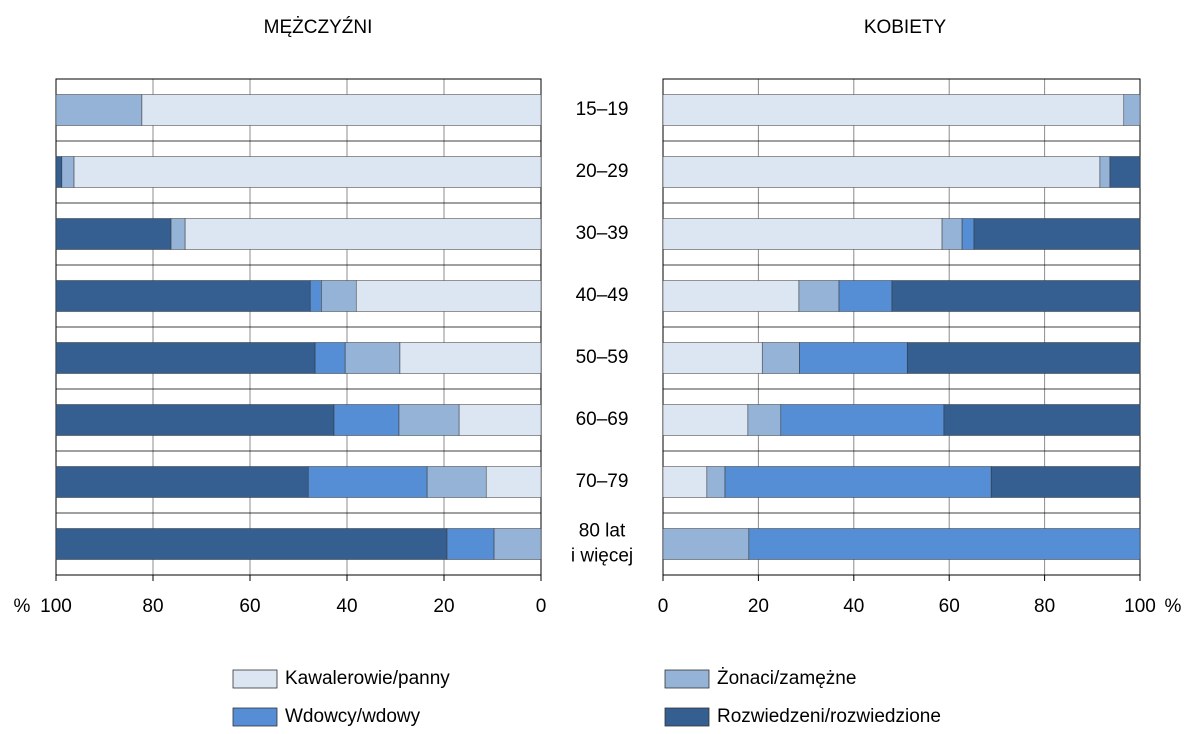  What do you see at coordinates (318, 27) in the screenshot?
I see `chart-title: MĘŻCZYŹNI` at bounding box center [318, 27].